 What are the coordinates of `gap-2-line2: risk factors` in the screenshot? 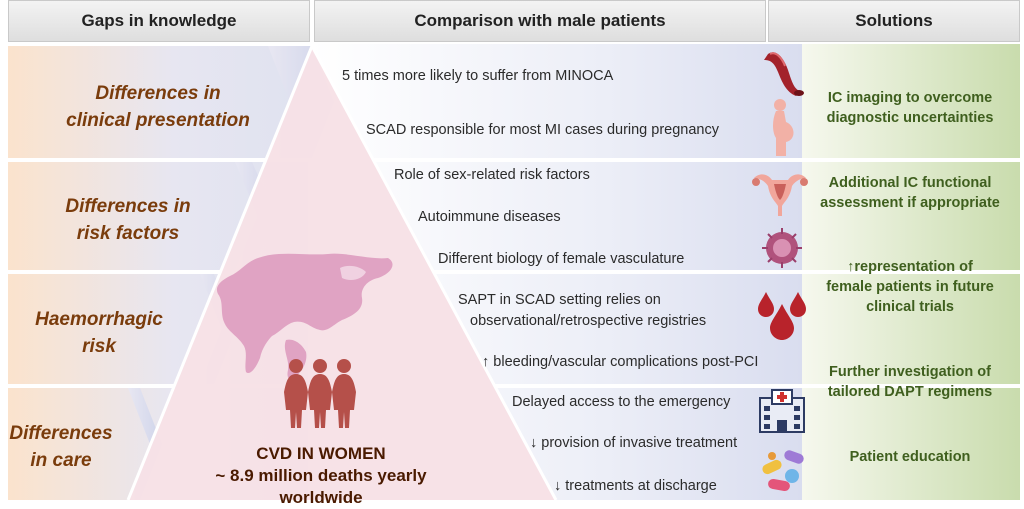 It's located at (128, 233).